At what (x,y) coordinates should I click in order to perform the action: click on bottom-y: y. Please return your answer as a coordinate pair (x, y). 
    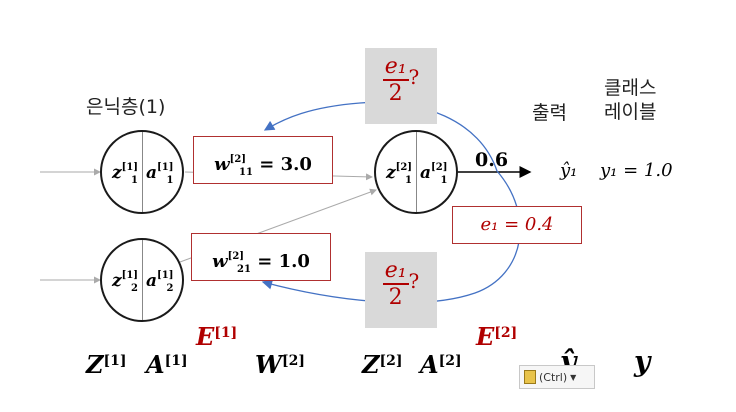
    Looking at the image, I should click on (642, 361).